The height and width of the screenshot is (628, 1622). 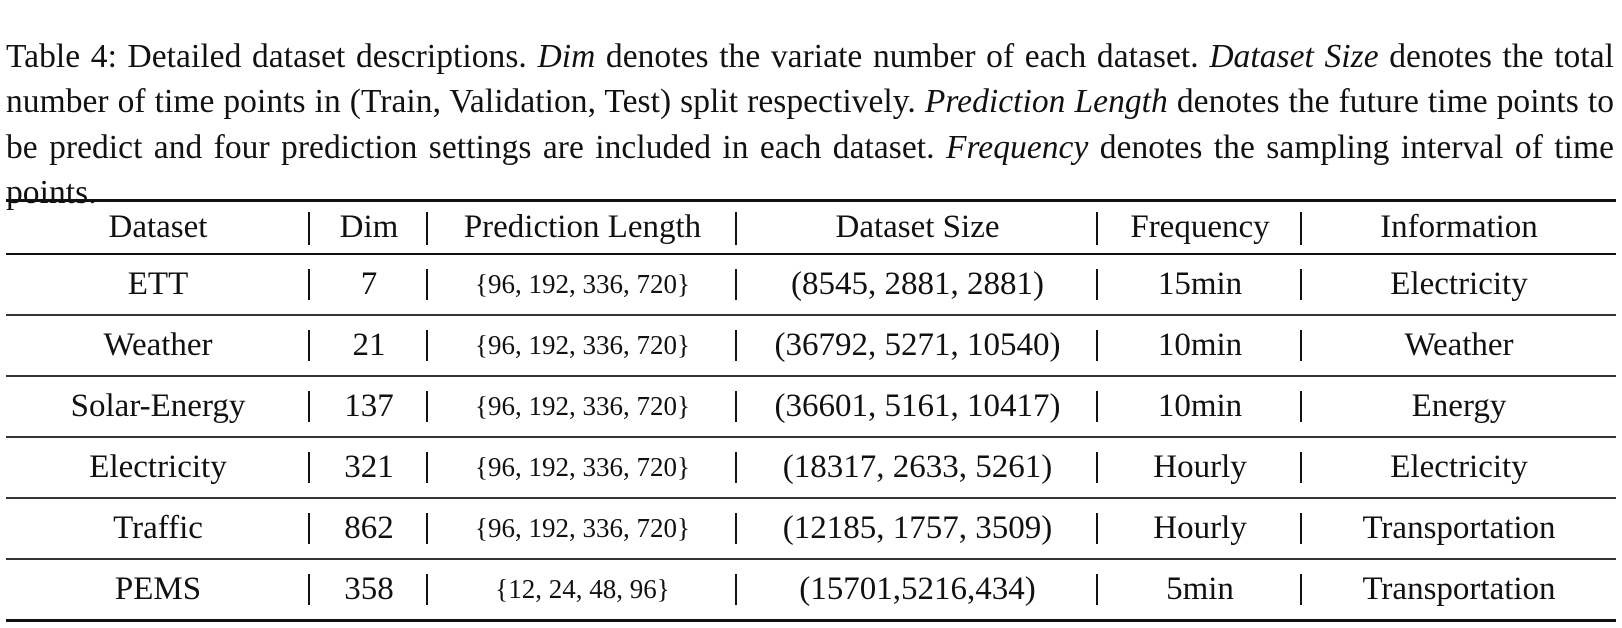 I want to click on cell-dataset-size: (36792, 5271, 10540), so click(x=917, y=345).